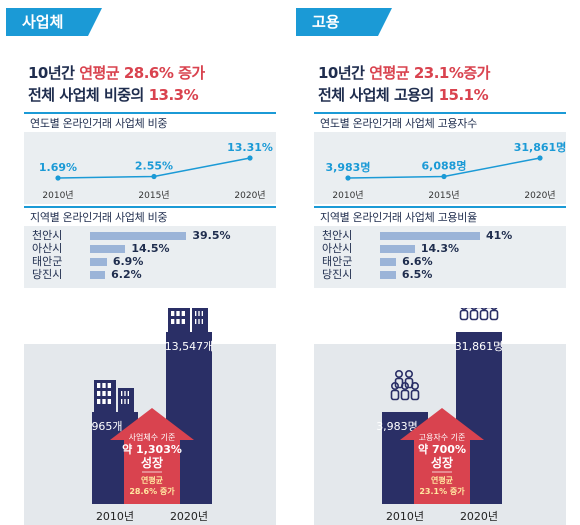 This screenshot has width=580, height=525. Describe the element at coordinates (440, 122) in the screenshot. I see `line-chart-title: 연도별 온라인거래 사업체 고용자수` at that location.